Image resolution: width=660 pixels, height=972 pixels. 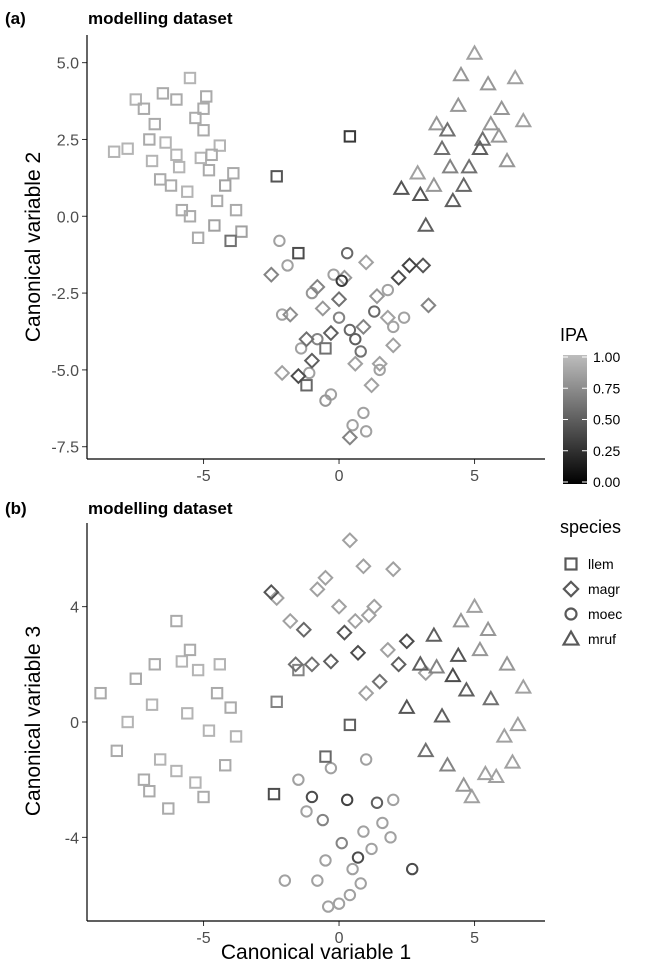 What do you see at coordinates (316, 952) in the screenshot?
I see `panel-b-x-axis-title: Canonical variable 1` at bounding box center [316, 952].